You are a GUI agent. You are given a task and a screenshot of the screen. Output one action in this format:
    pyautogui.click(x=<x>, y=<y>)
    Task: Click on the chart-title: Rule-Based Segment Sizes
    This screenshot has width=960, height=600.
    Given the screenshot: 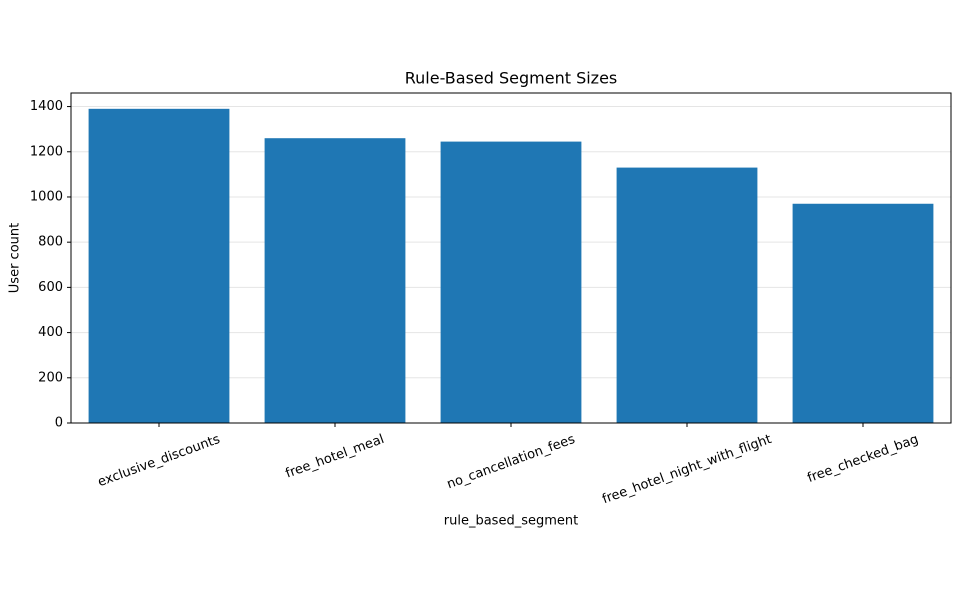 What is the action you would take?
    pyautogui.click(x=511, y=78)
    